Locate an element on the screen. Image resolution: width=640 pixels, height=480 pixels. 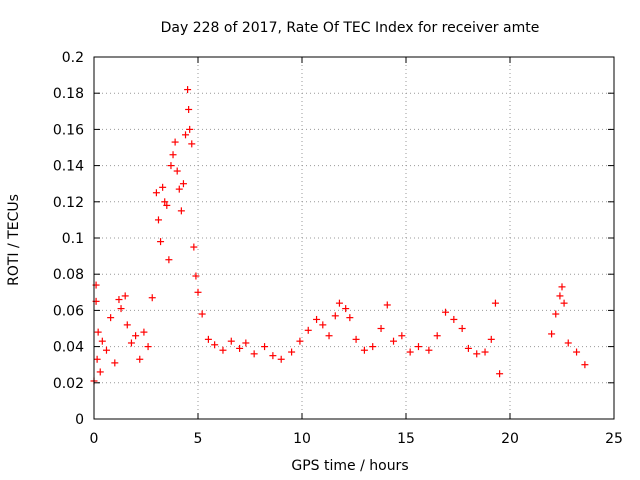
x-tick-label: 10 is located at coordinates (302, 439).